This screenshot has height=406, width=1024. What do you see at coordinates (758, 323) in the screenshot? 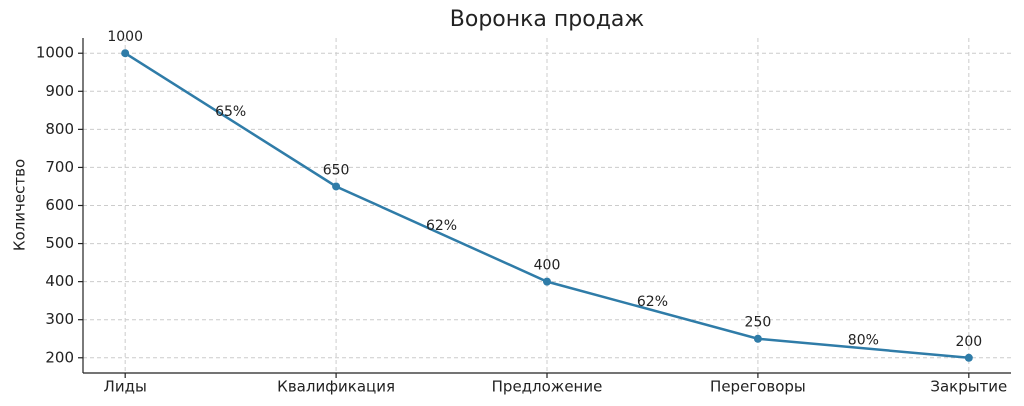
I see `data-label: 250` at bounding box center [758, 323].